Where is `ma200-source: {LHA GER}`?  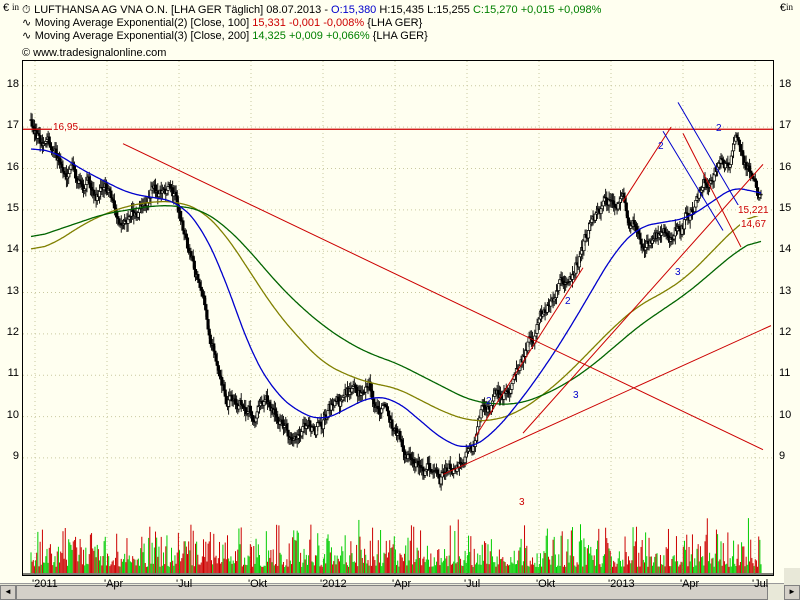
ma200-source: {LHA GER} is located at coordinates (400, 36).